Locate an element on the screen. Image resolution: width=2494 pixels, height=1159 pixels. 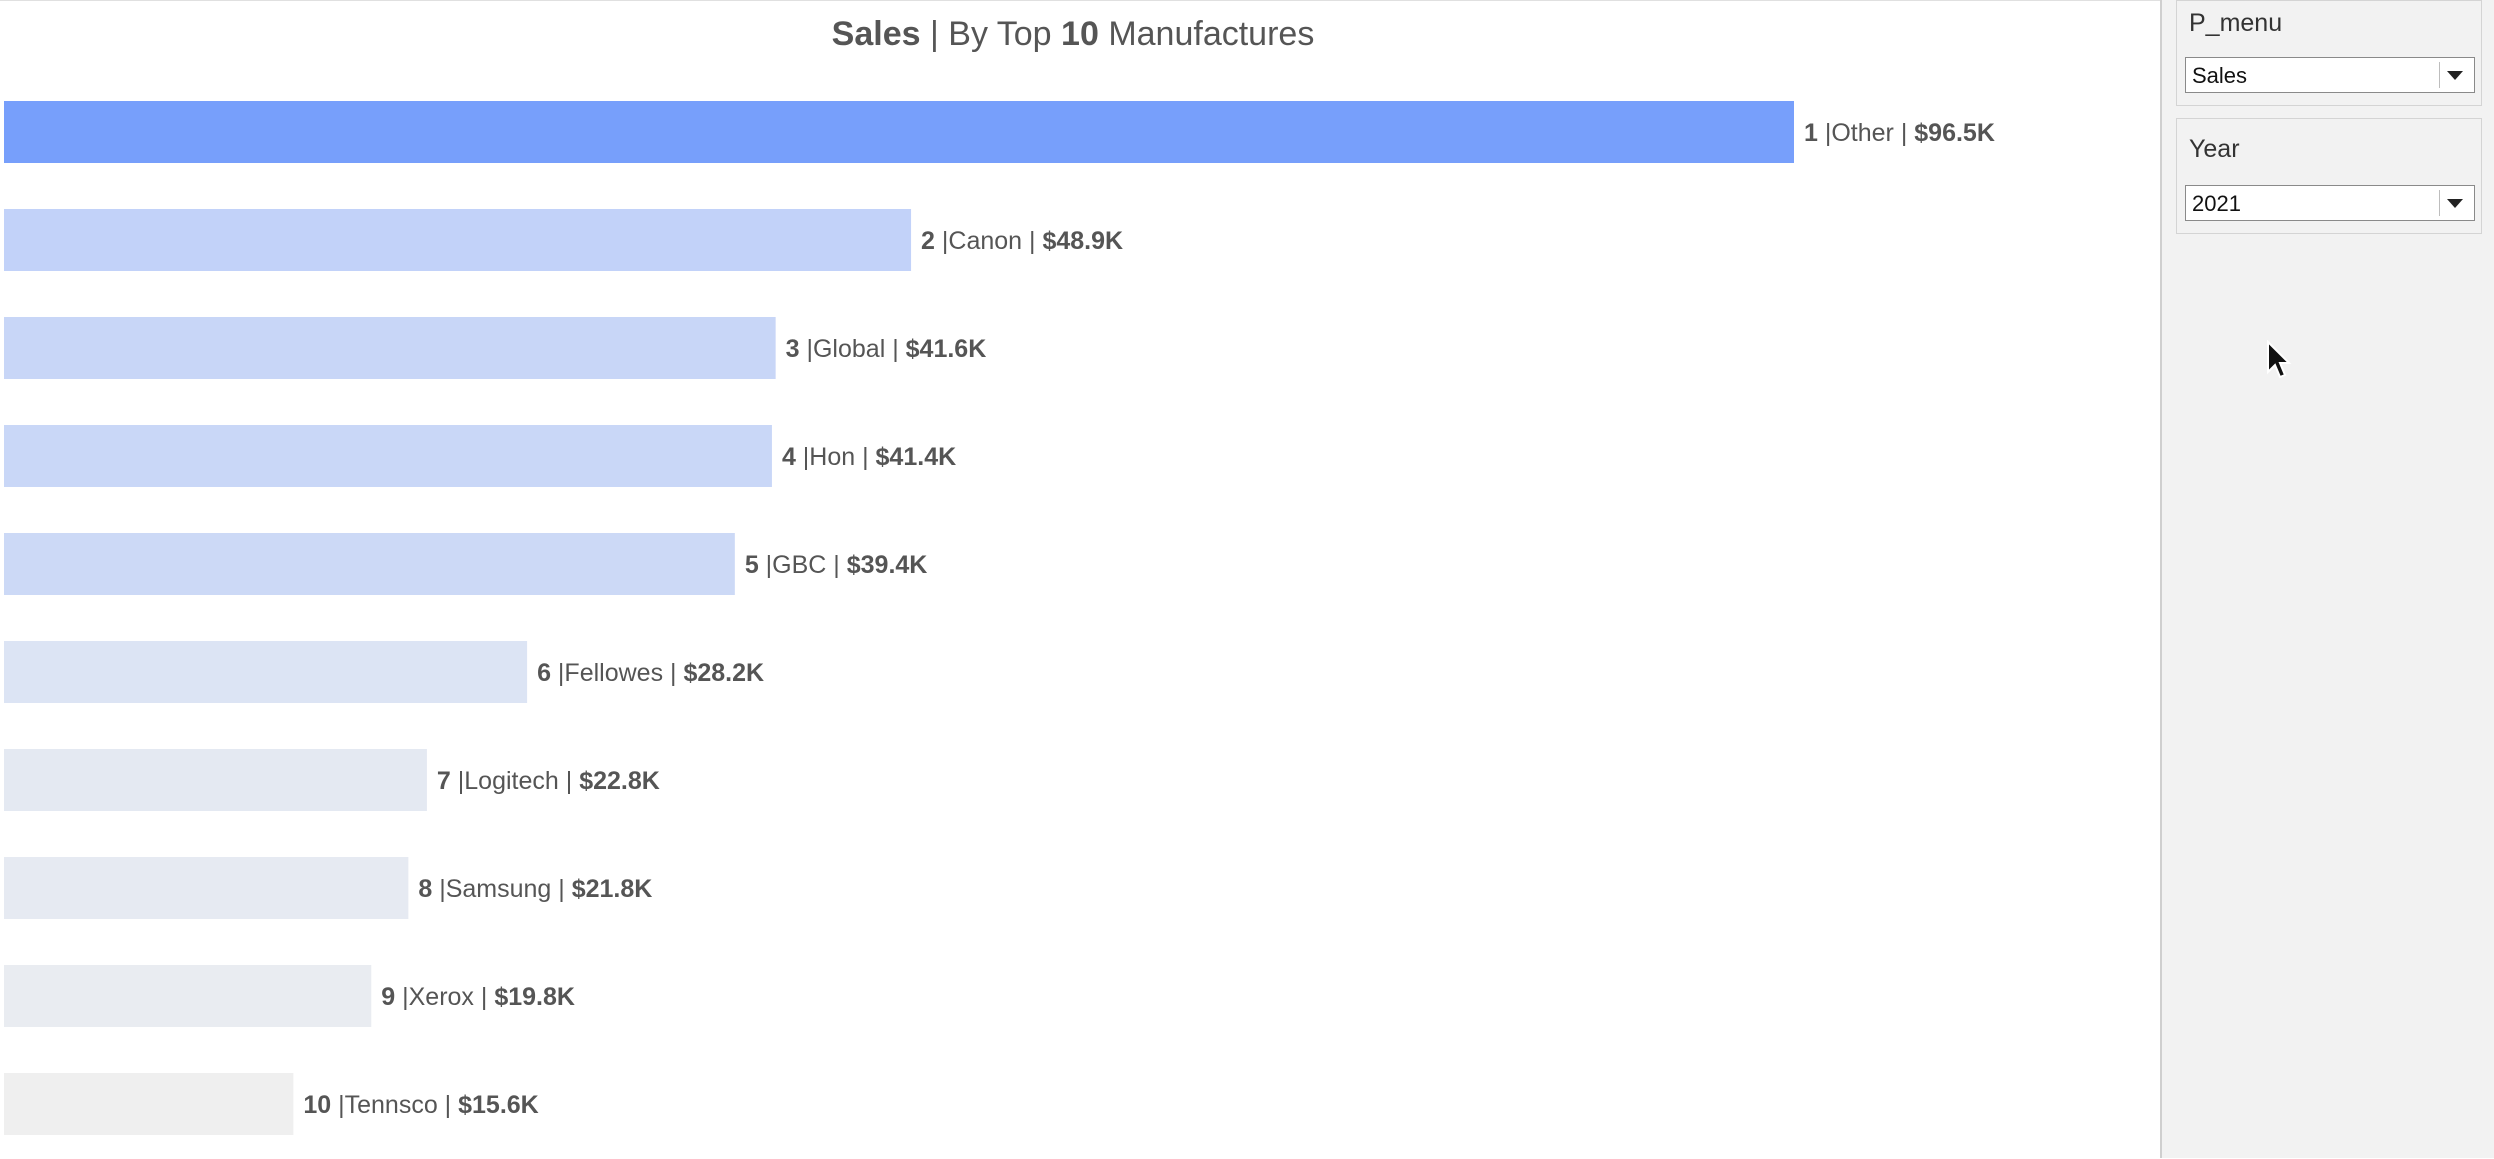
bar-rank: 4 is located at coordinates (789, 457).